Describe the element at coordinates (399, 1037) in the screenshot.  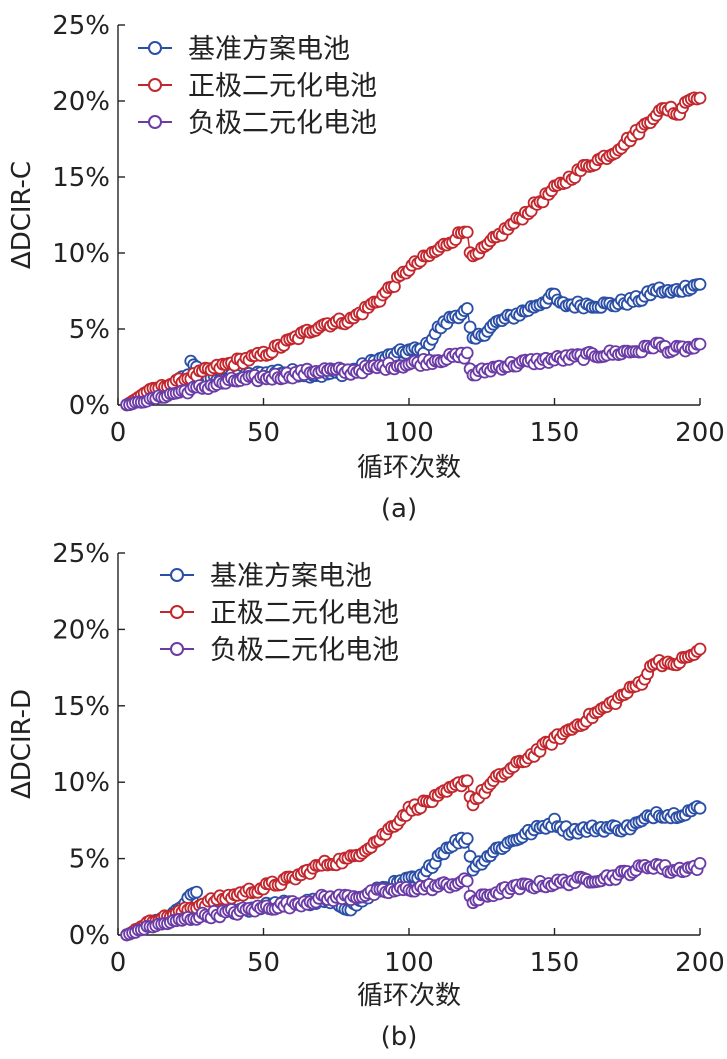
I see `panel-label: (b)` at that location.